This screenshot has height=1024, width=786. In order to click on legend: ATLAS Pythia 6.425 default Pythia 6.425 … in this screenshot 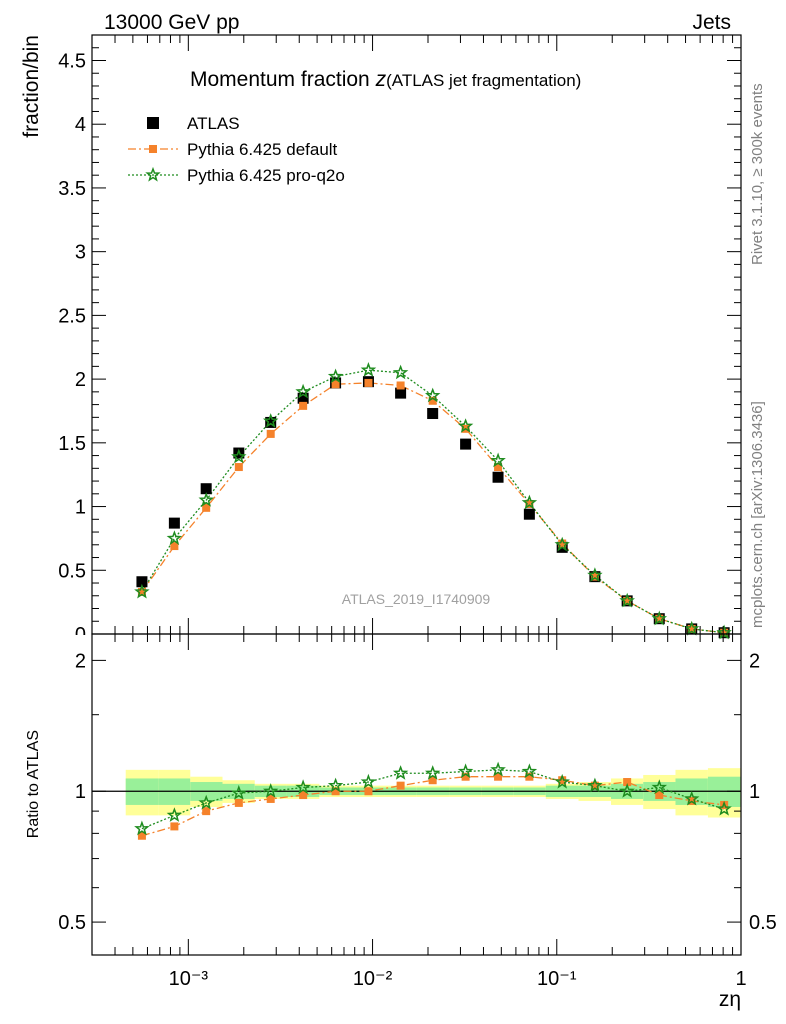, I will do `click(236, 149)`.